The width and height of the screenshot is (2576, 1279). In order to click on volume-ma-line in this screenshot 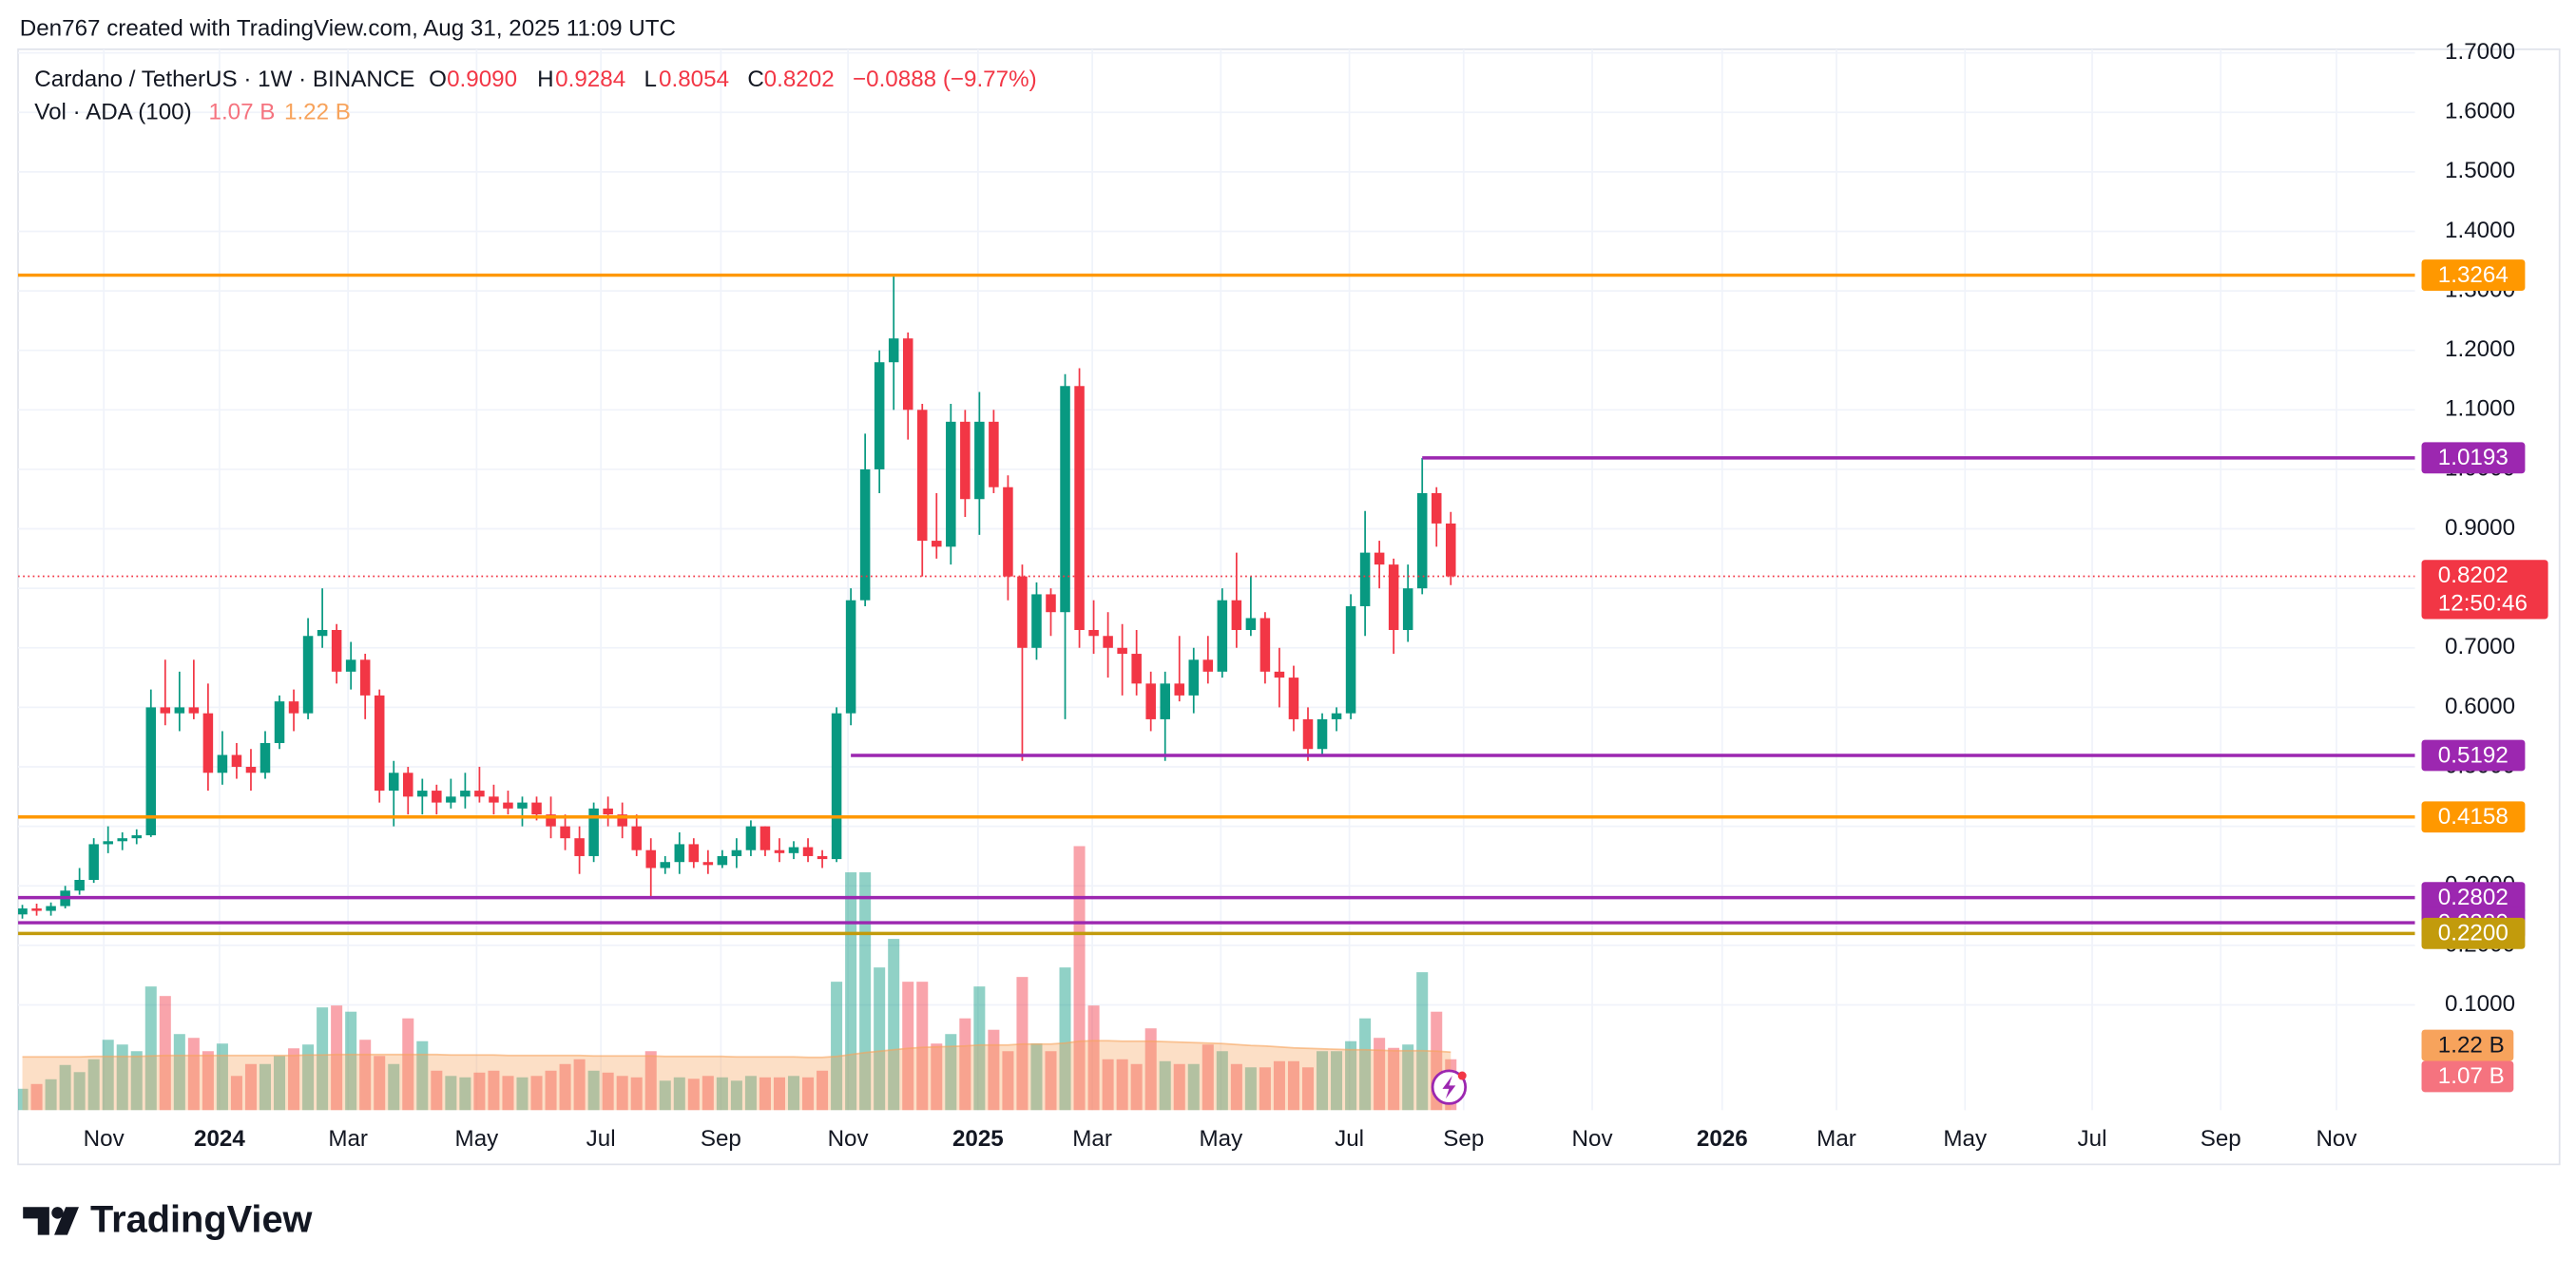, I will do `click(737, 1049)`.